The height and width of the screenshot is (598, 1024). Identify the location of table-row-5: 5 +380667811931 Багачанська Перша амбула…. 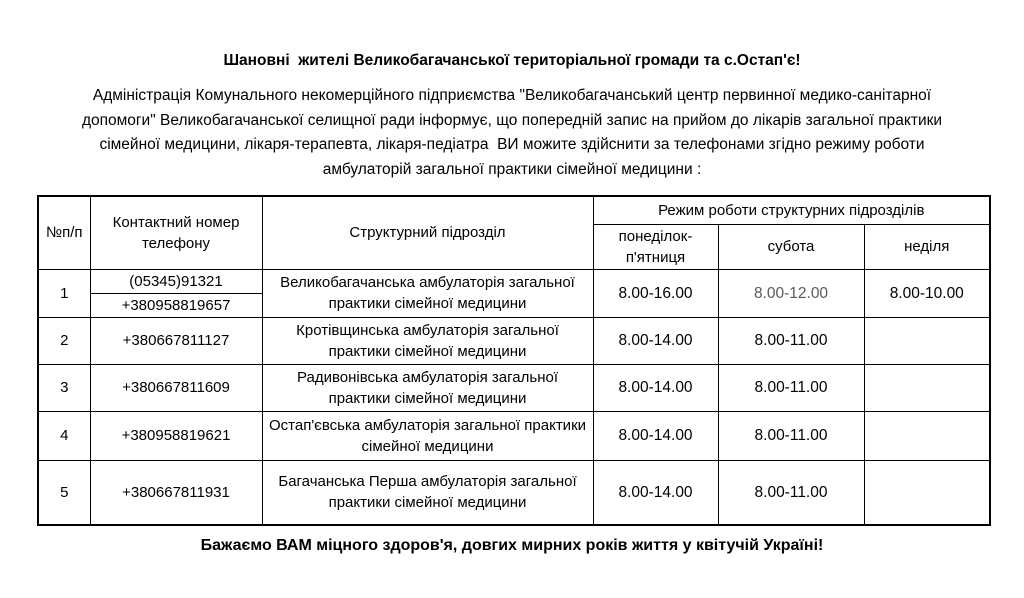
(514, 492).